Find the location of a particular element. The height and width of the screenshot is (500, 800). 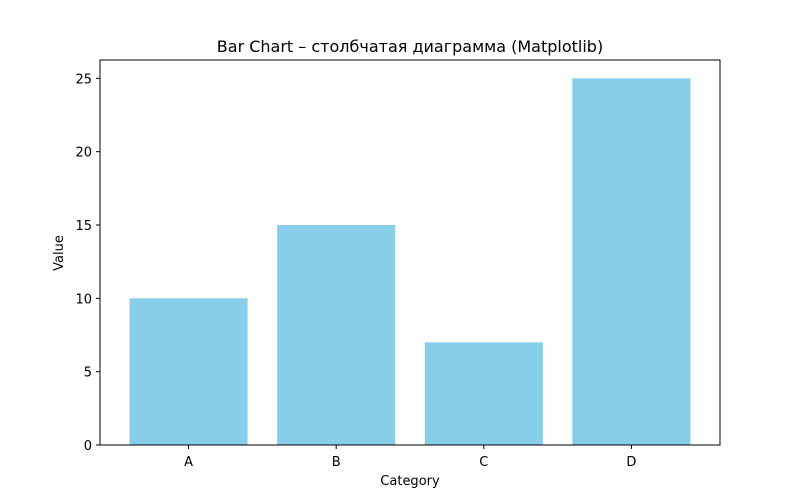

y-tick-label: 25 is located at coordinates (83, 79).